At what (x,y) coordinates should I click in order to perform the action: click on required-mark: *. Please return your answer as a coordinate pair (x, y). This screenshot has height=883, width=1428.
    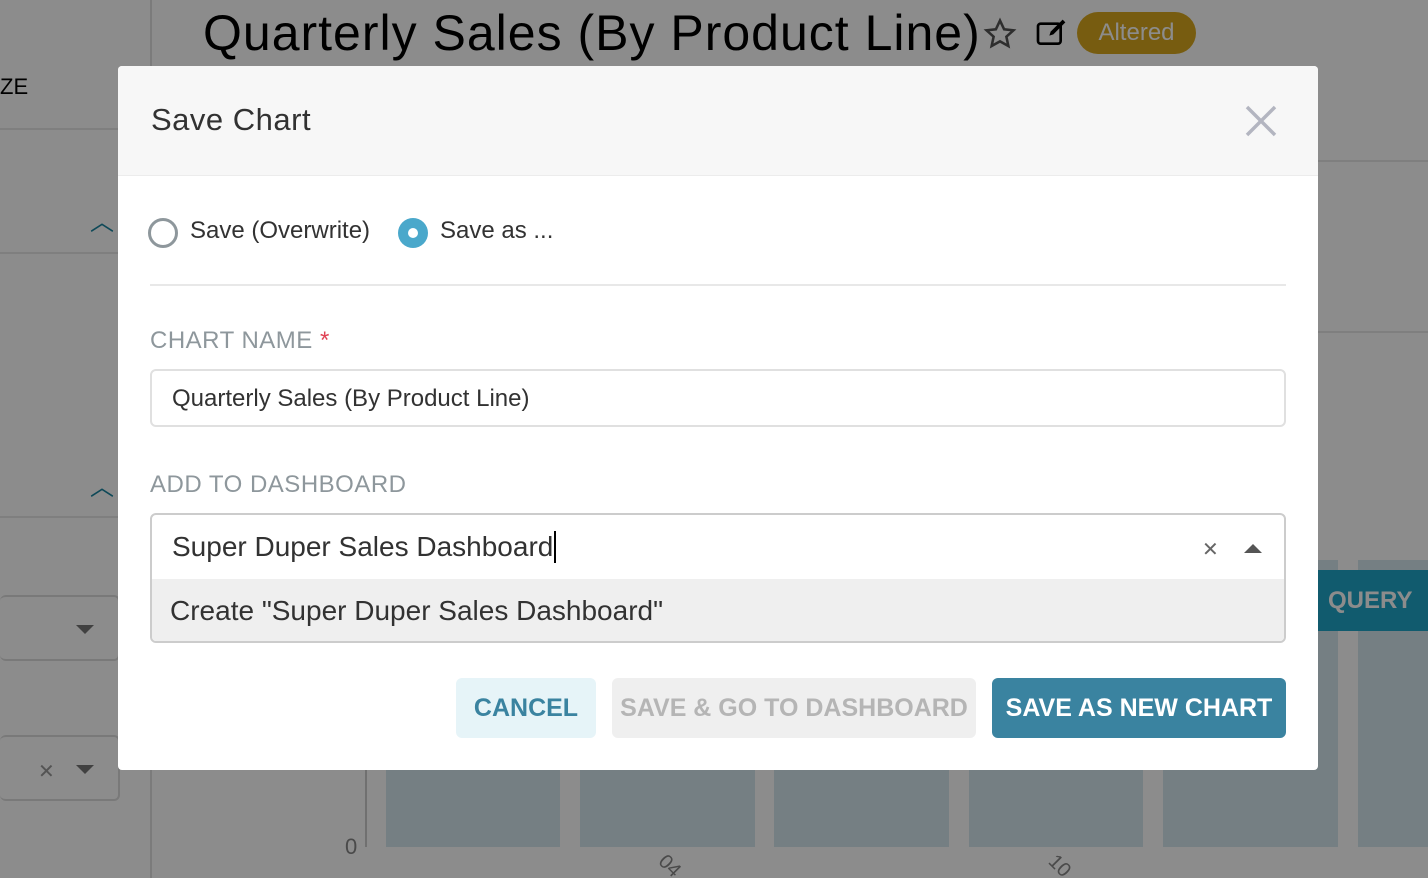
    Looking at the image, I should click on (324, 340).